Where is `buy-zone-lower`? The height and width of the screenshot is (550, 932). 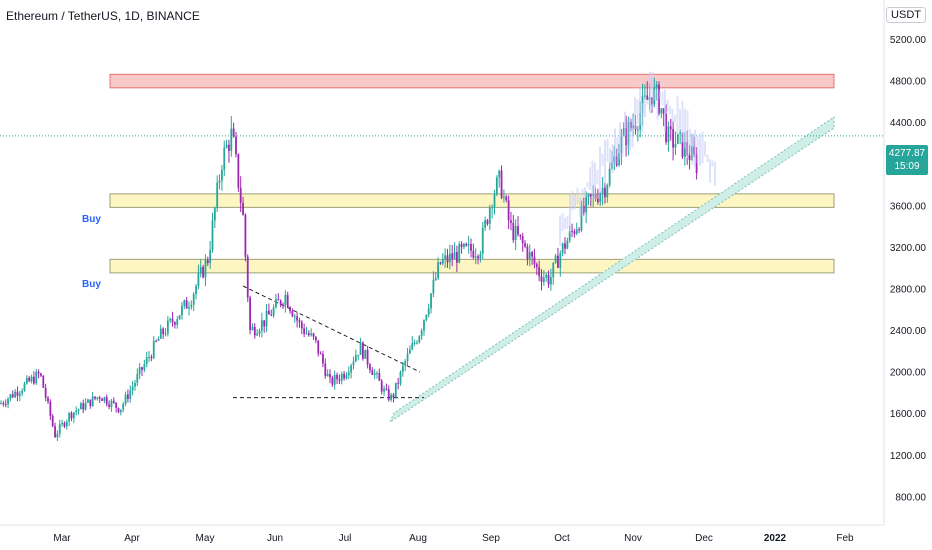
buy-zone-lower is located at coordinates (472, 266).